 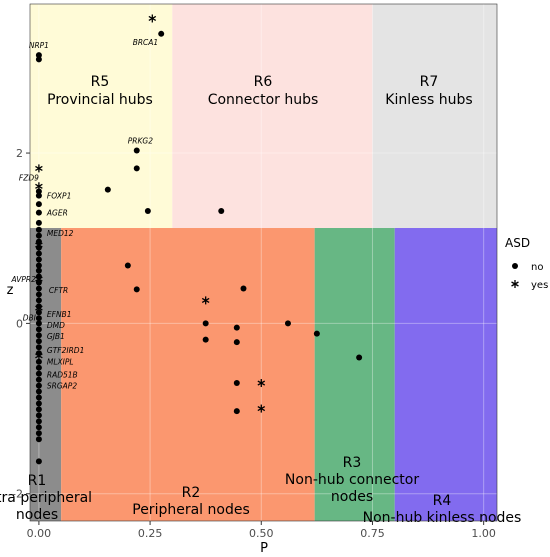 What do you see at coordinates (39, 533) in the screenshot?
I see `x-tick-label: 0.00` at bounding box center [39, 533].